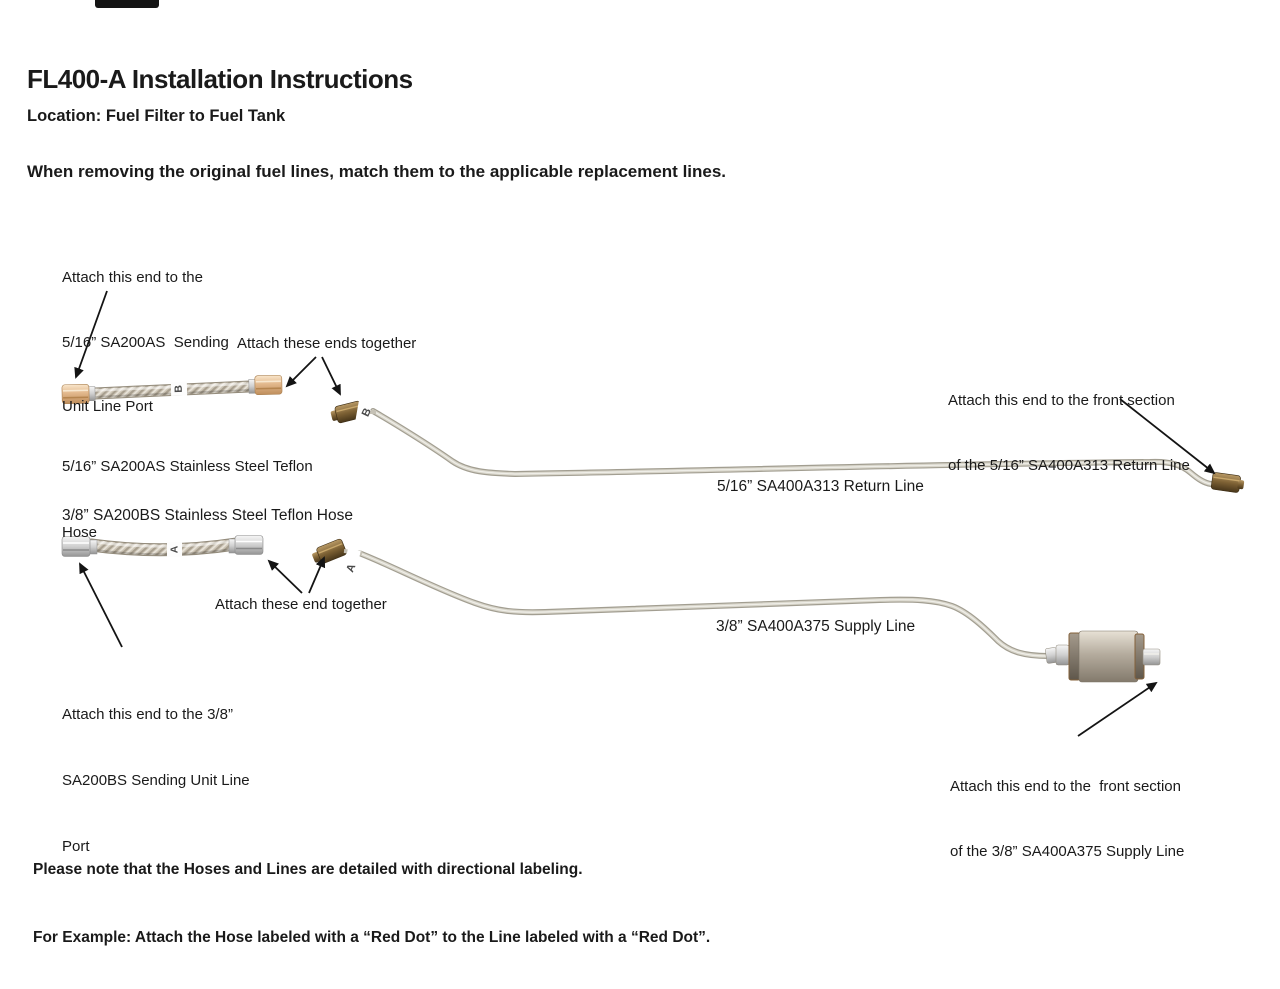  I want to click on arrow-return-fitting, so click(331, 376).